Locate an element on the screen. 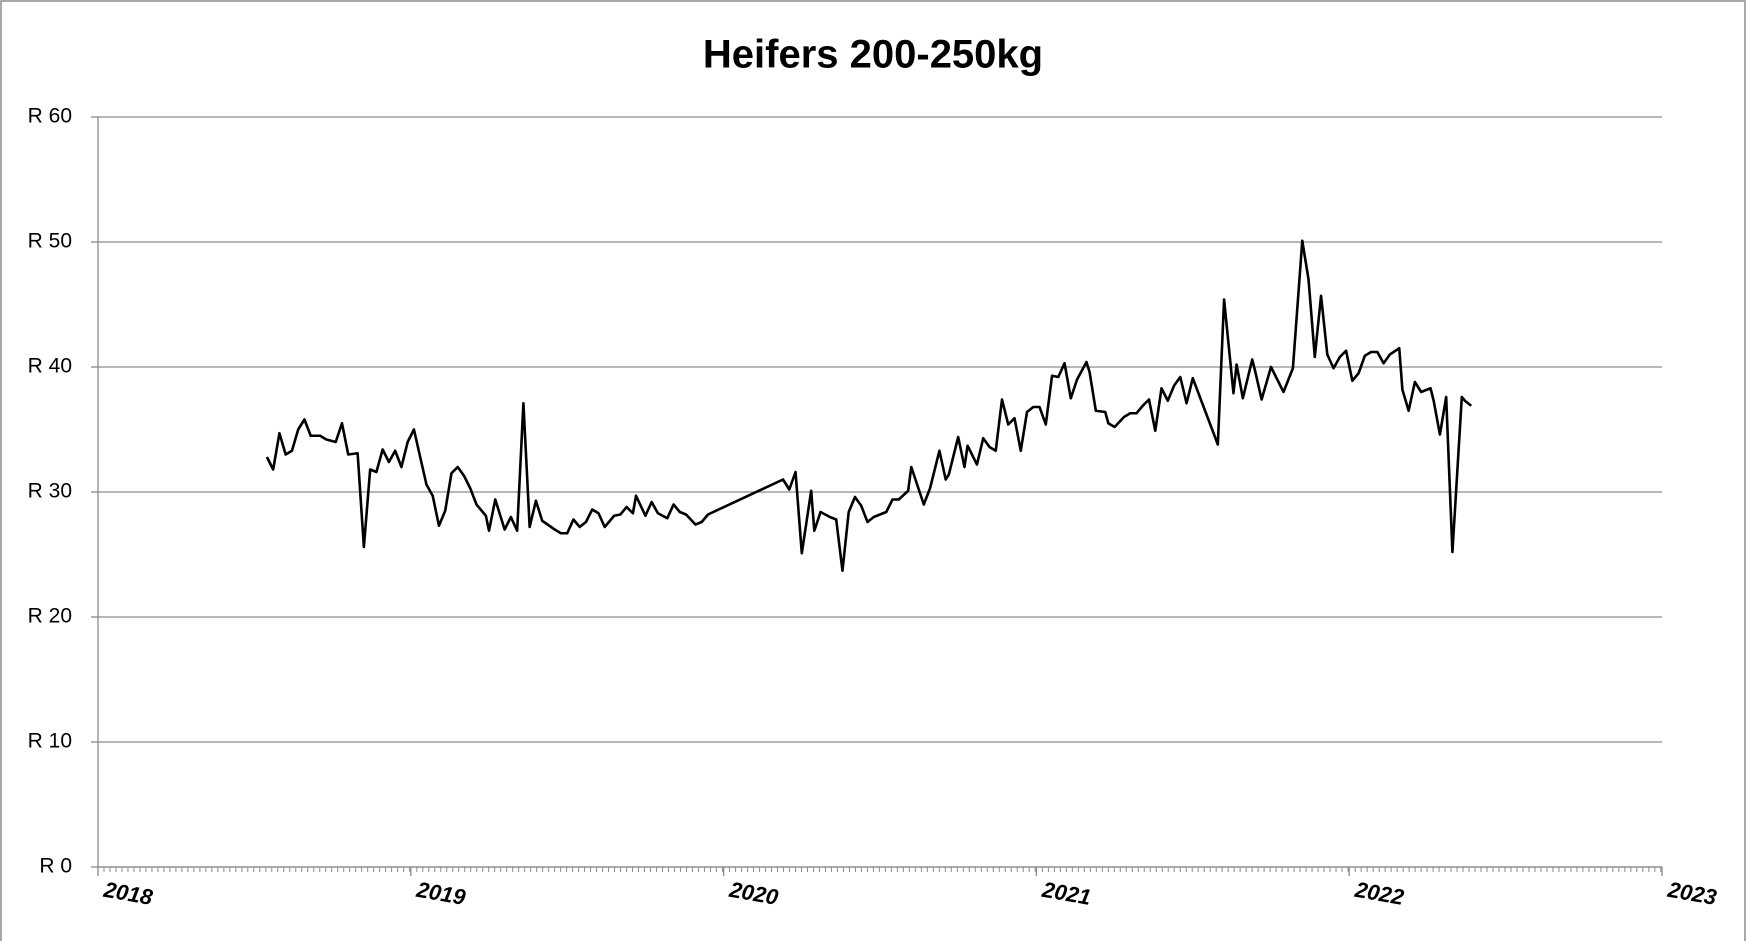 The height and width of the screenshot is (941, 1746). y-tick-label: R 30 is located at coordinates (50, 491).